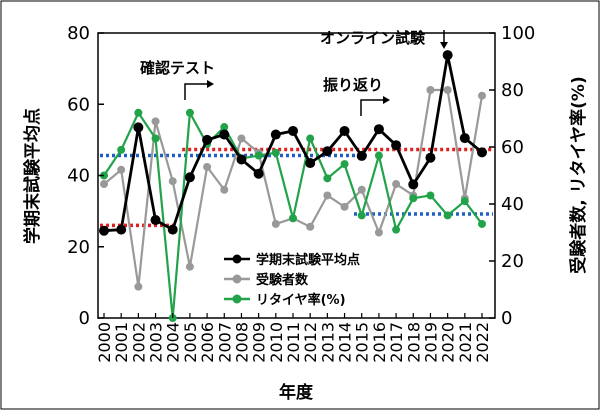  What do you see at coordinates (207, 166) in the screenshot?
I see `point-examinees-2006` at bounding box center [207, 166].